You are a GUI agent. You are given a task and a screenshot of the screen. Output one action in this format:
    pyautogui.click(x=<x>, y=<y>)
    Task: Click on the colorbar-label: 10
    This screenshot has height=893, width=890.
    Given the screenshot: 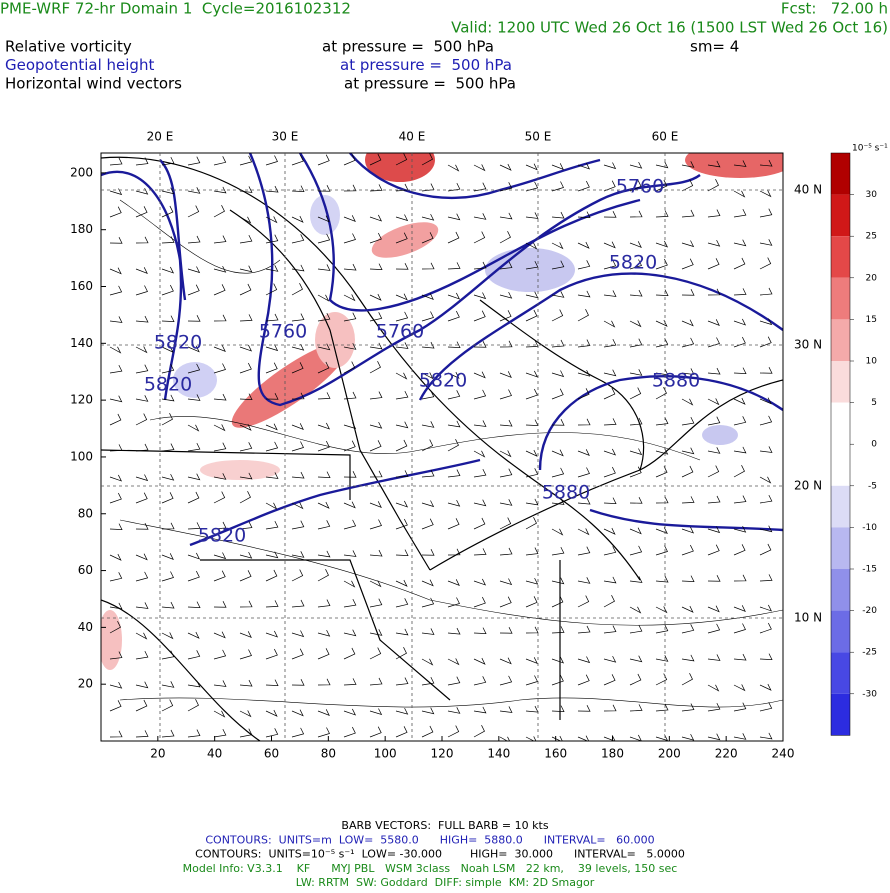 What is the action you would take?
    pyautogui.click(x=872, y=362)
    